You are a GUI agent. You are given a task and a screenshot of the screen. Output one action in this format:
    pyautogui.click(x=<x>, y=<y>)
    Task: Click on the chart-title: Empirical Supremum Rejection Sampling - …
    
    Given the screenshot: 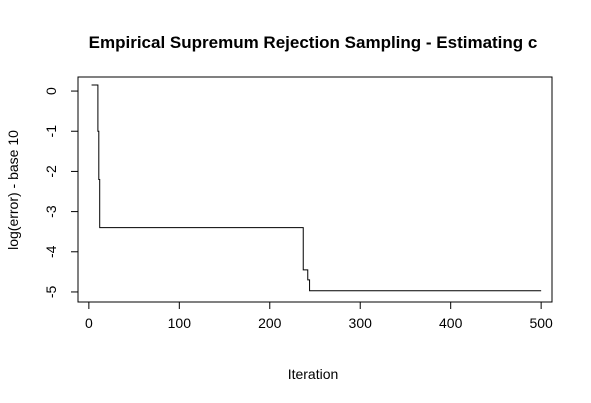 What is the action you would take?
    pyautogui.click(x=313, y=42)
    